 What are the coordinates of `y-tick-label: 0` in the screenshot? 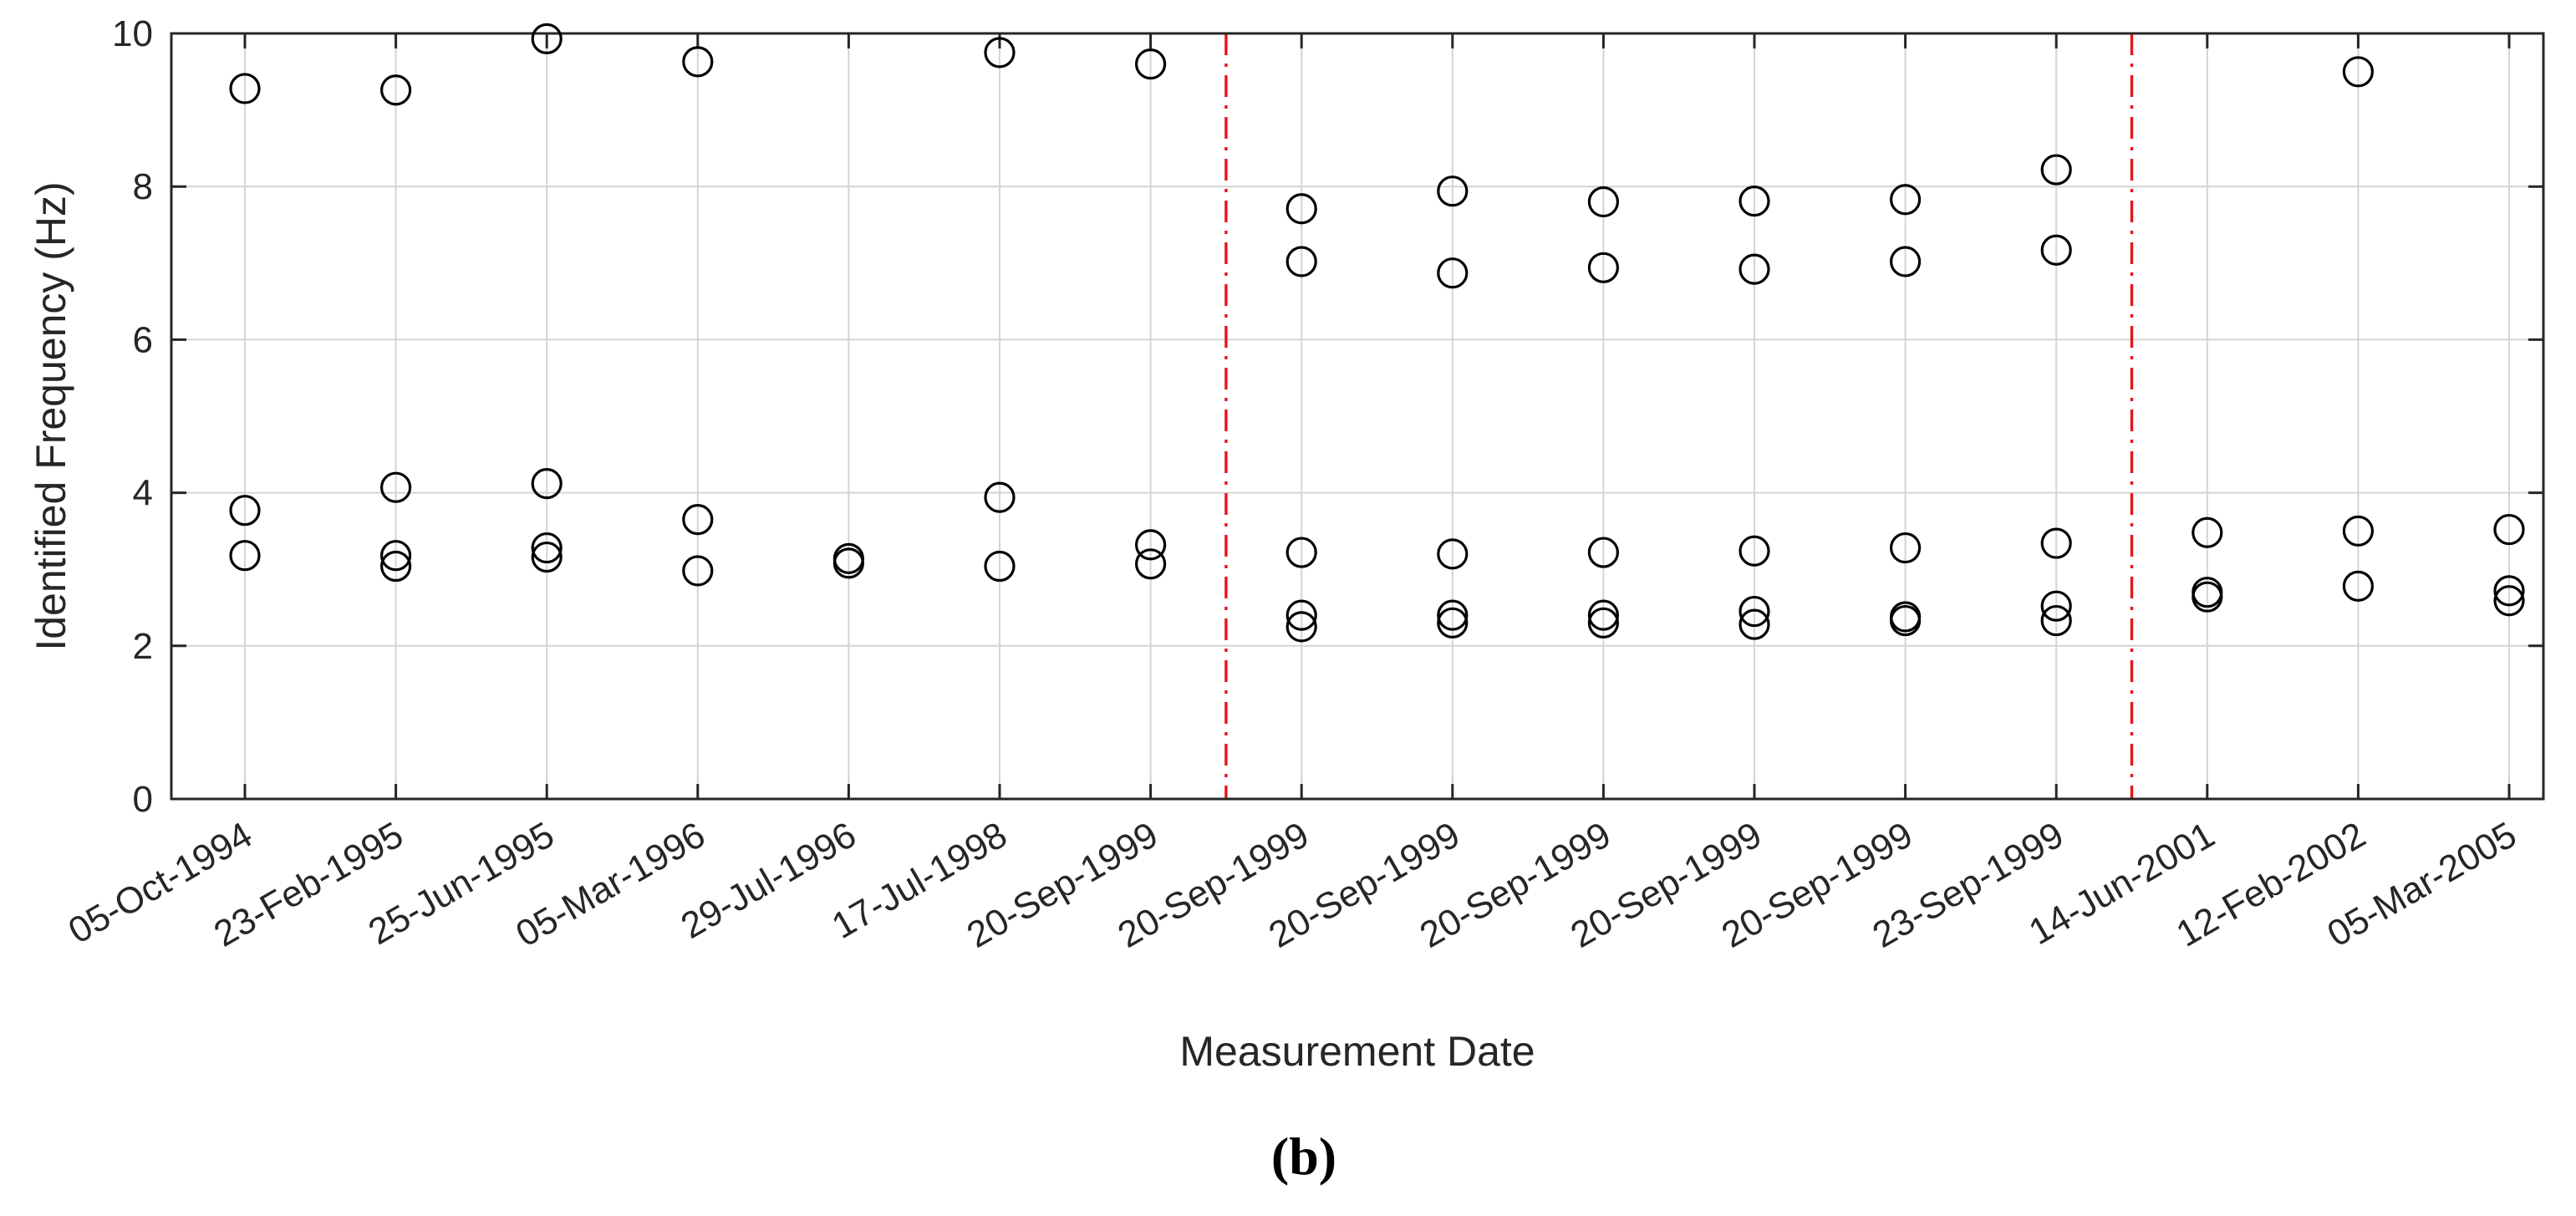 It's located at (143, 799).